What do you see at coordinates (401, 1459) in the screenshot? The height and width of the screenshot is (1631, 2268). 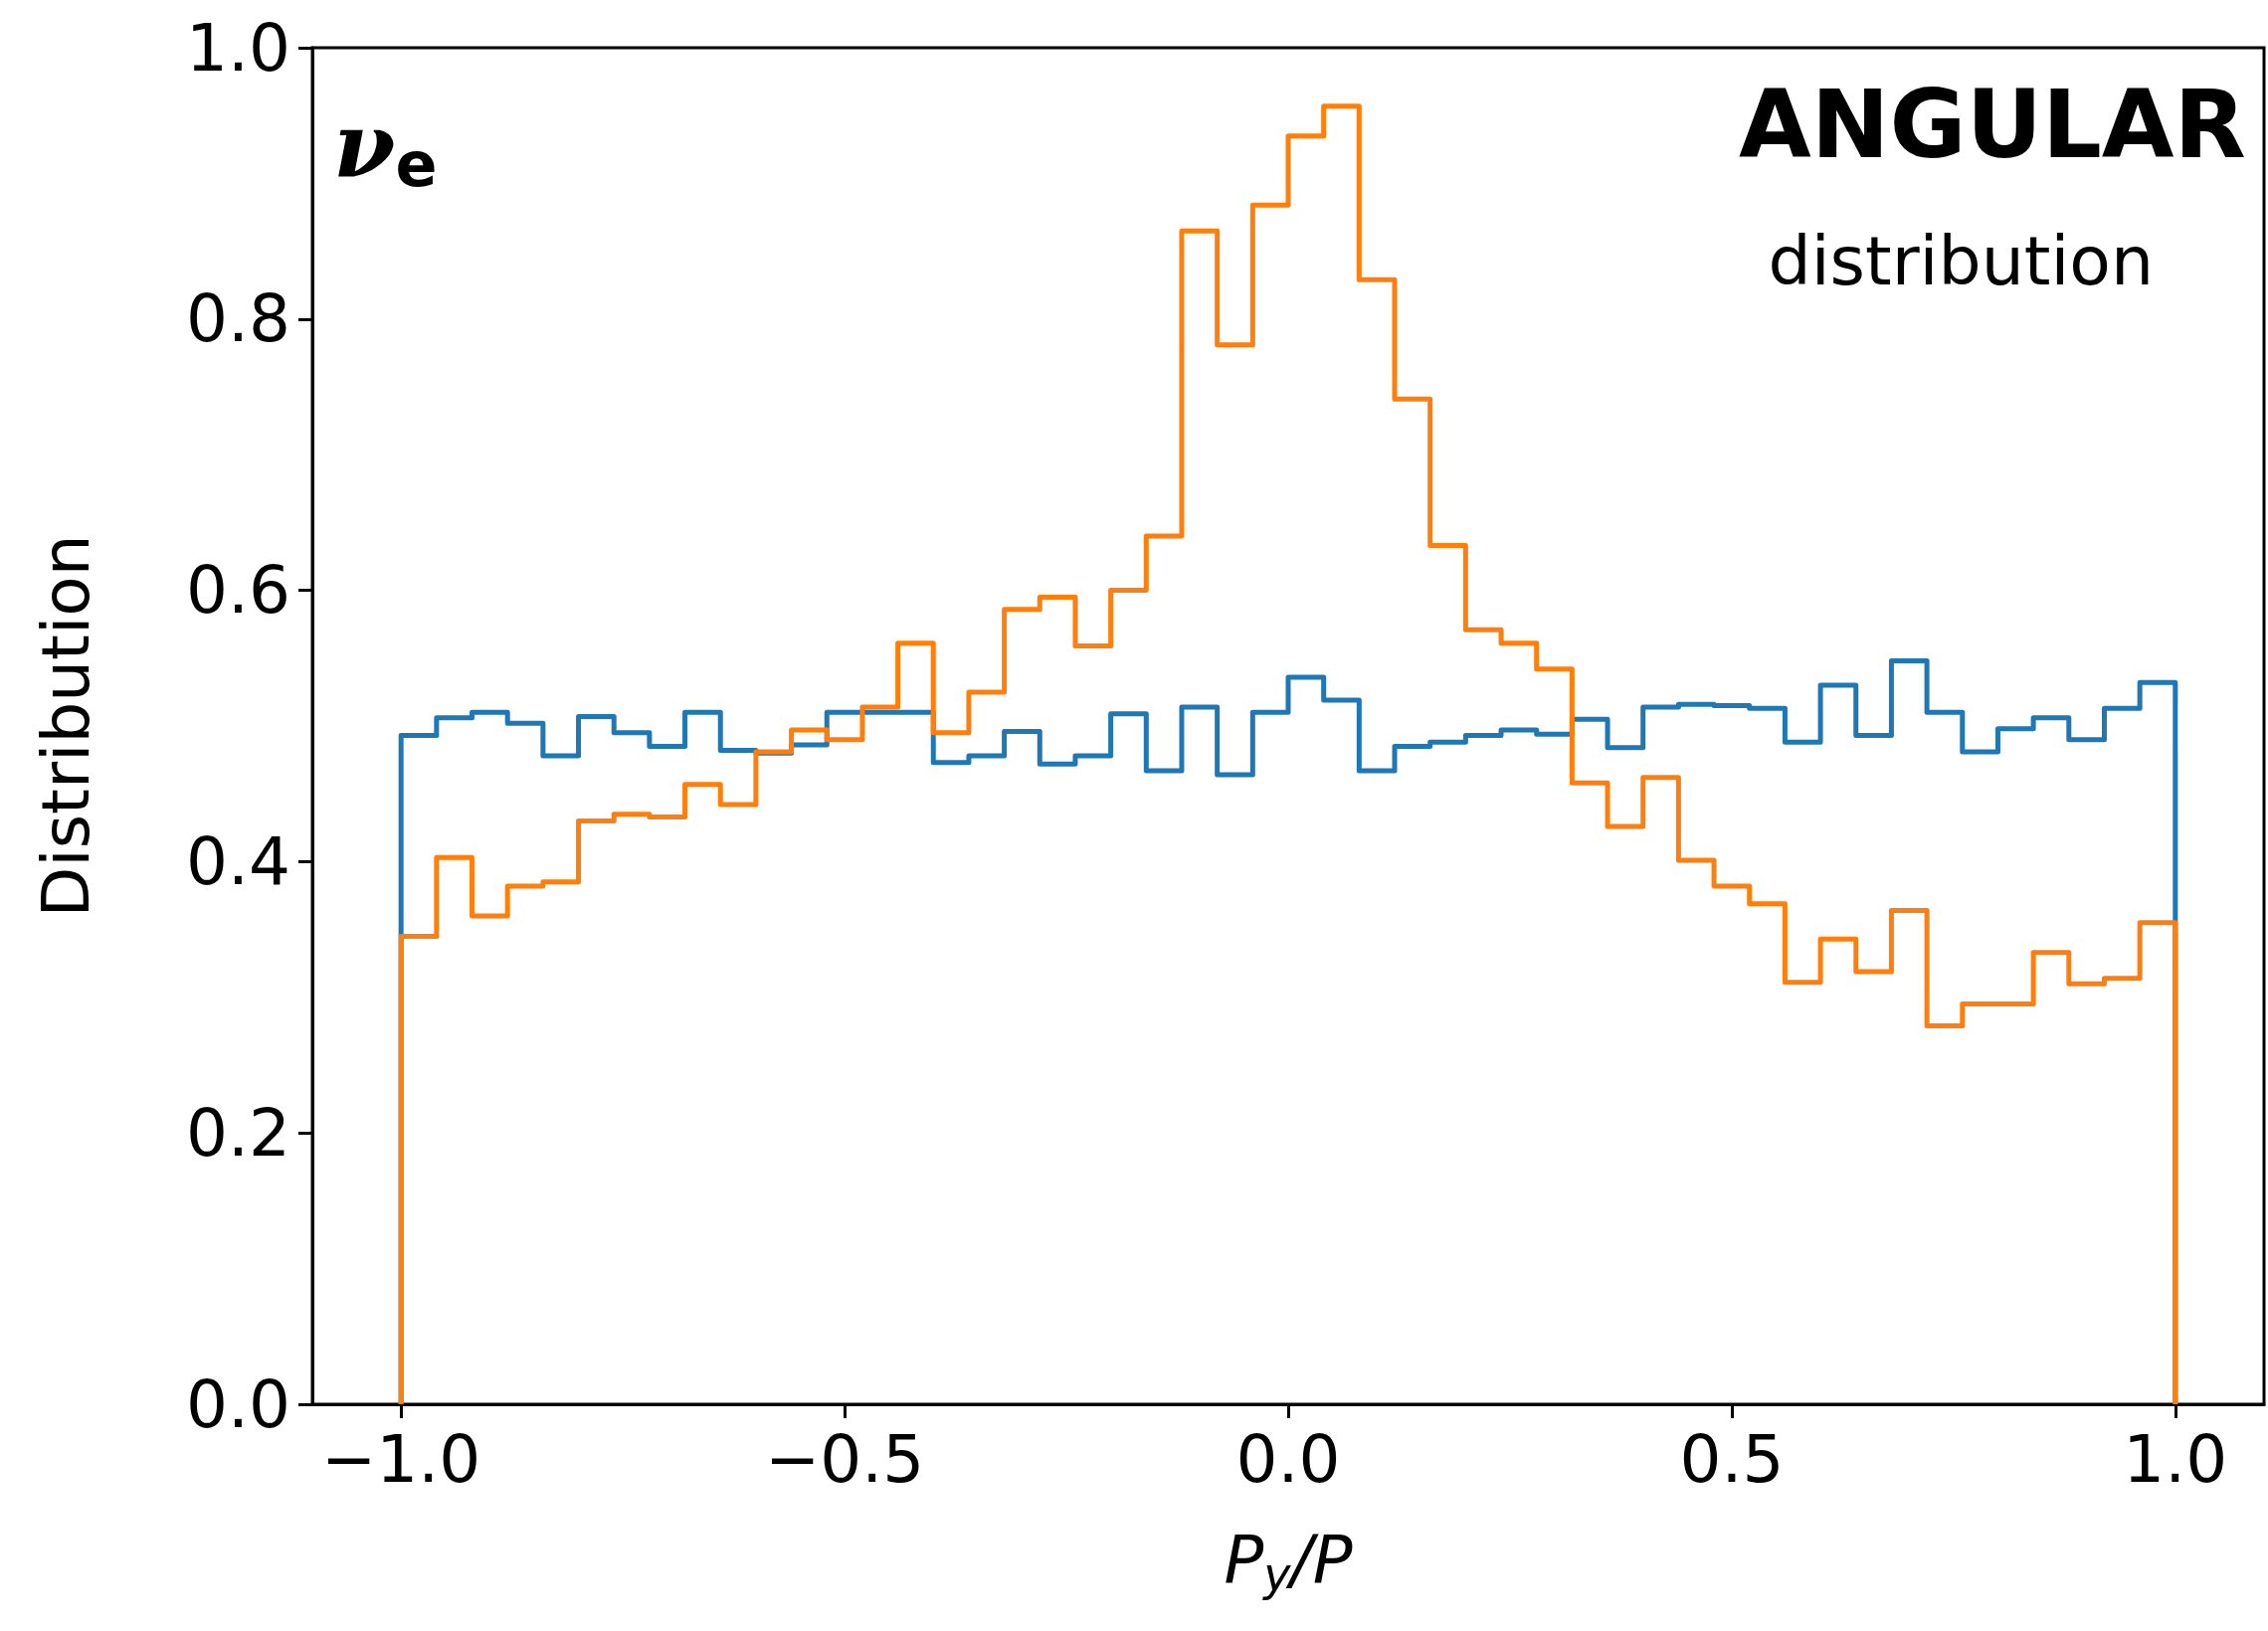 I see `x-tick-label: −1.0` at bounding box center [401, 1459].